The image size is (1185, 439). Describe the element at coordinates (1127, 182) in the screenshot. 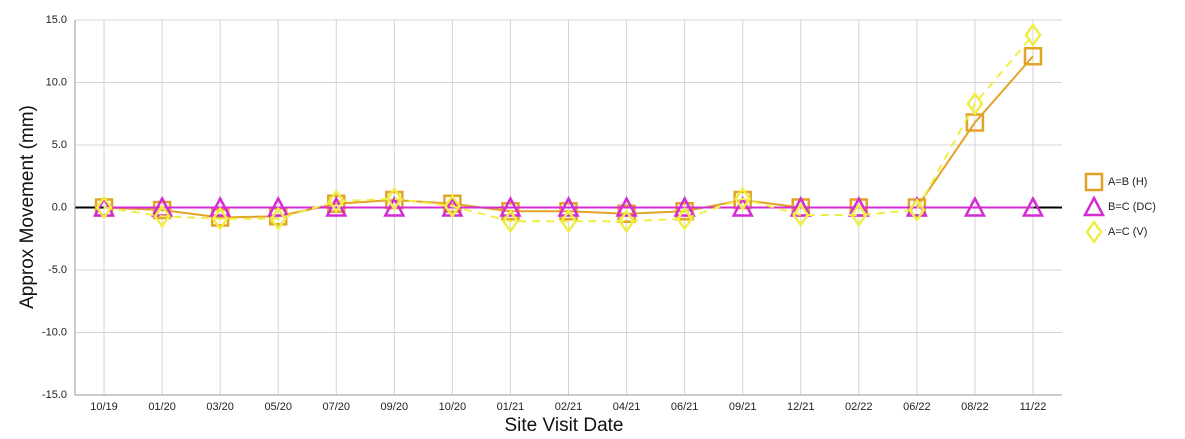

I see `legend-label: A=B (H)` at that location.